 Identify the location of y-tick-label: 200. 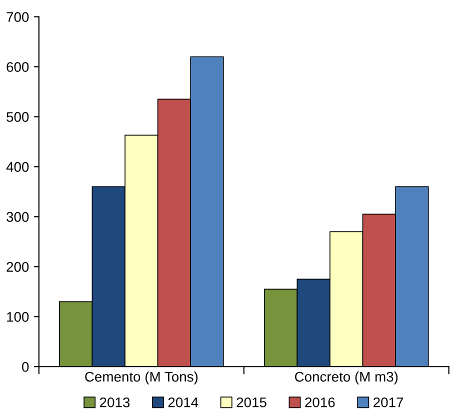
(17, 267).